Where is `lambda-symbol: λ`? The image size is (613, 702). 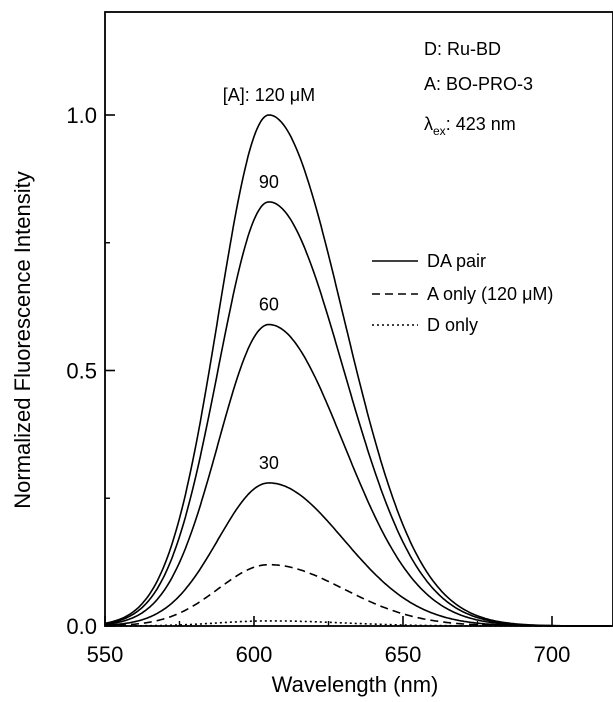 lambda-symbol: λ is located at coordinates (428, 124).